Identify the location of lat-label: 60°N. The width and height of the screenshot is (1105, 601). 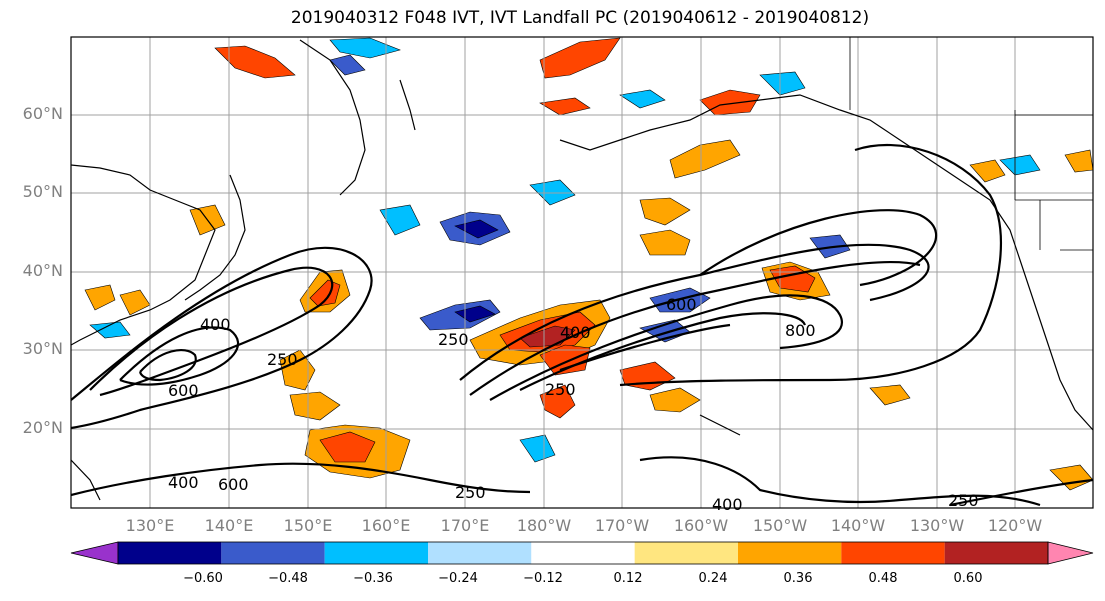
(42, 113).